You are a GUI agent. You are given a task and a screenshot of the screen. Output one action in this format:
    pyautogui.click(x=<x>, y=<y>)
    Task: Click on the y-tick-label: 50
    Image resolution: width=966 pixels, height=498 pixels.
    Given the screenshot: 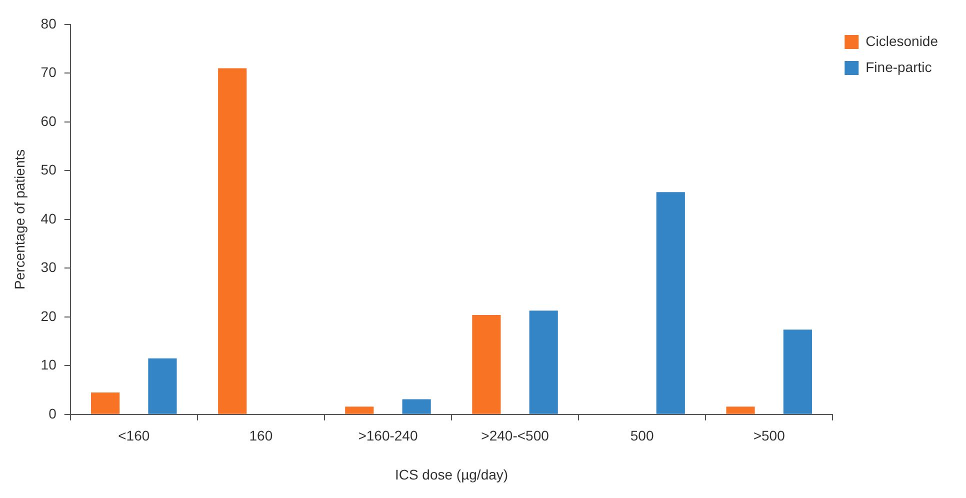 What is the action you would take?
    pyautogui.click(x=48, y=170)
    